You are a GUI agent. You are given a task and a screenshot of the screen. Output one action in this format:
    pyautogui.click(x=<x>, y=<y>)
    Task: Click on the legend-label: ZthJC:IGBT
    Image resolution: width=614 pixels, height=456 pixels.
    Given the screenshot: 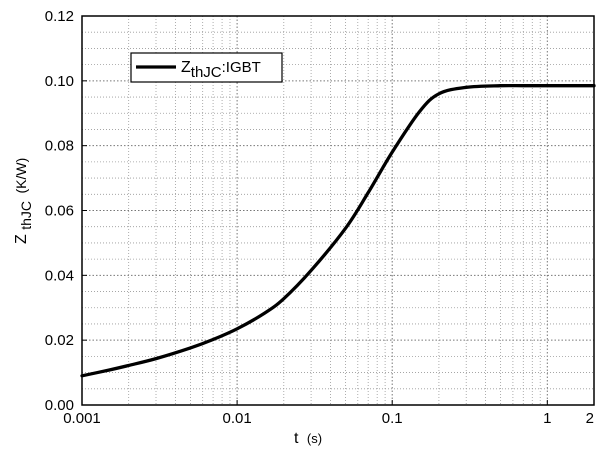 What is the action you would take?
    pyautogui.click(x=221, y=70)
    